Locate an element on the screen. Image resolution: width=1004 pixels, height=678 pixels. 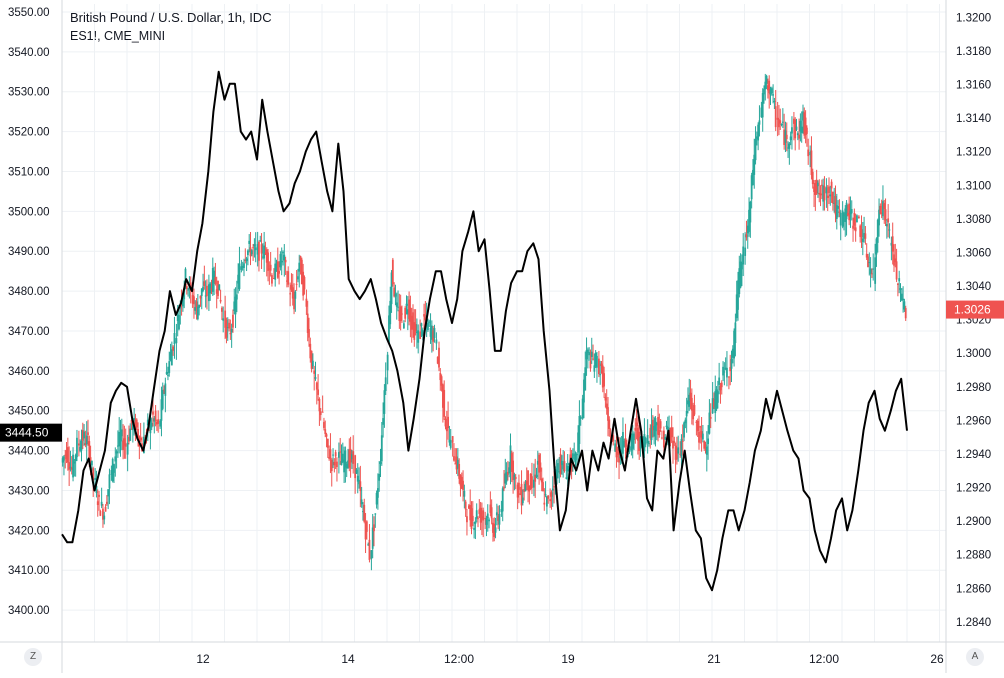
left-scale-button: Z is located at coordinates (33, 657).